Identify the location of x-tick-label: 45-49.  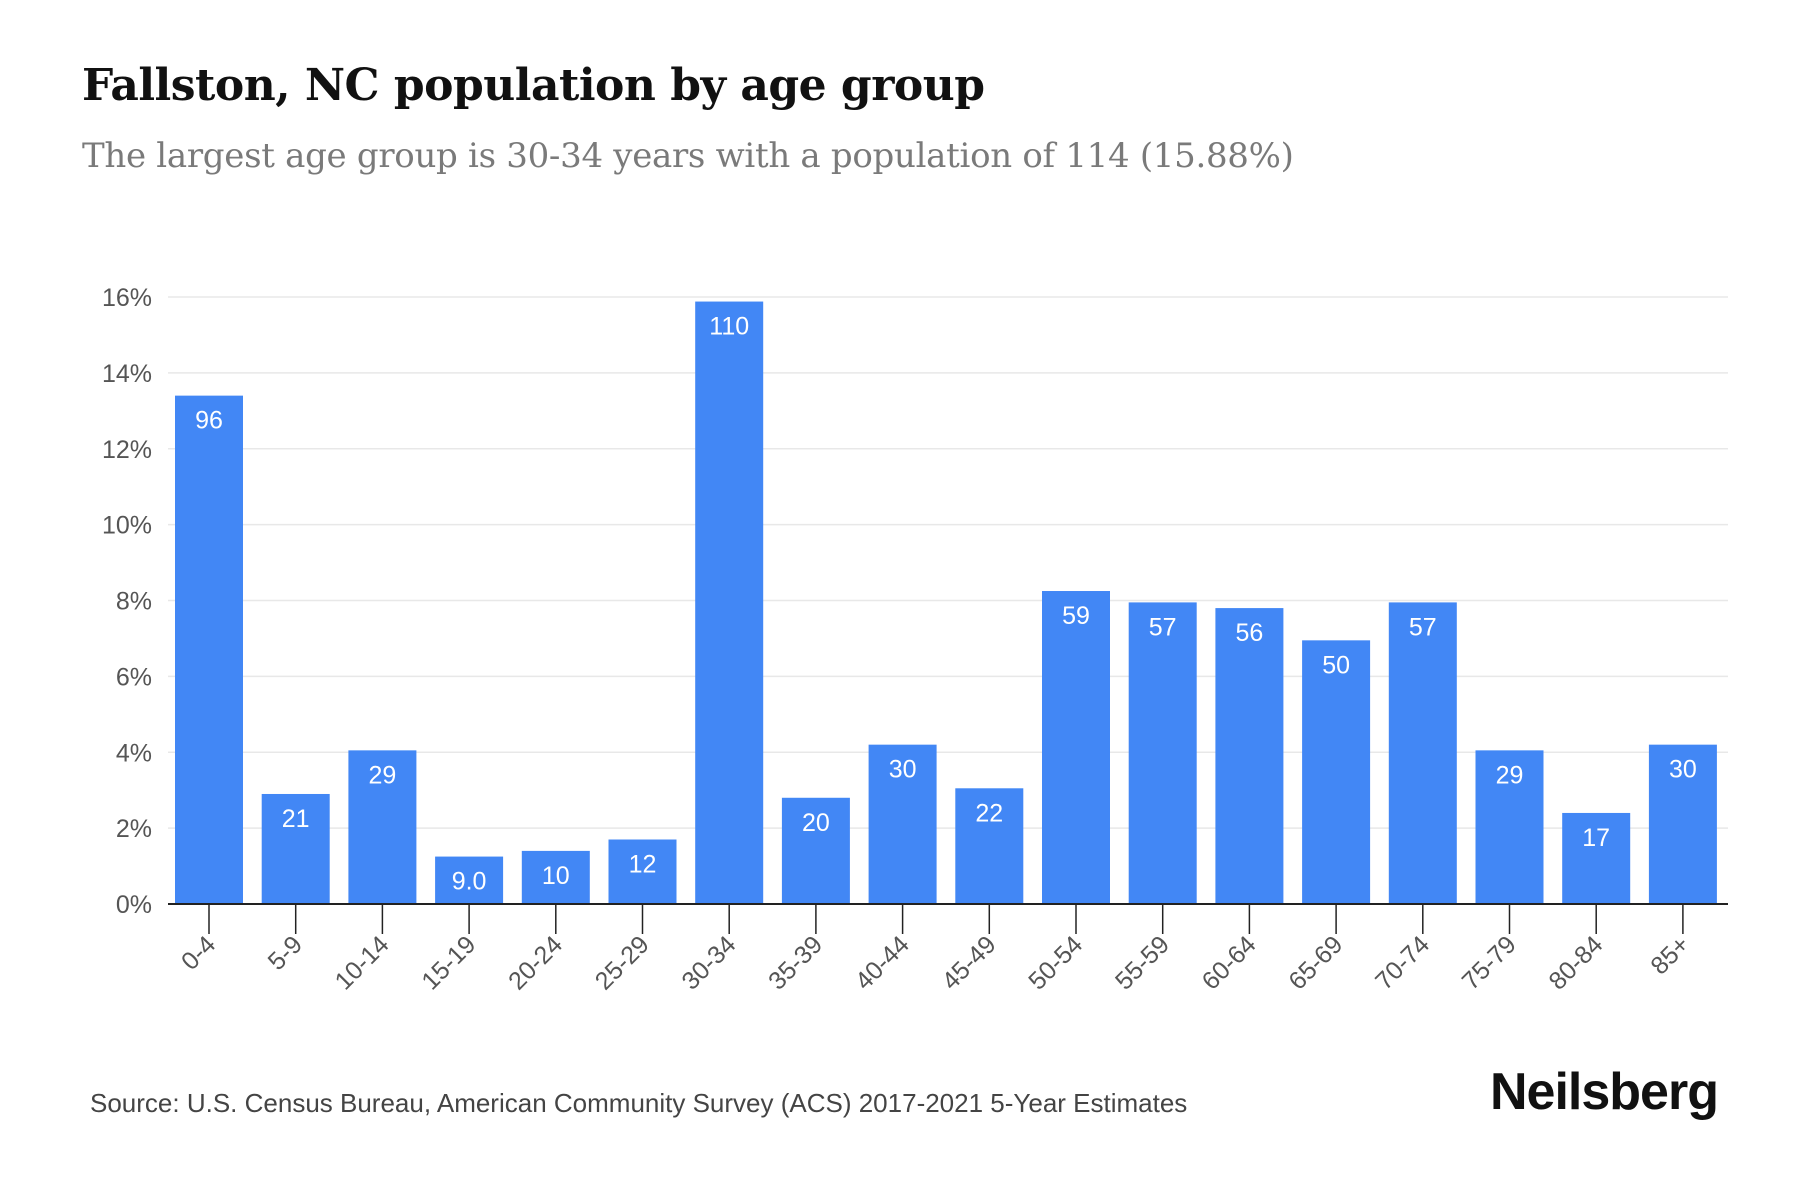
(969, 962).